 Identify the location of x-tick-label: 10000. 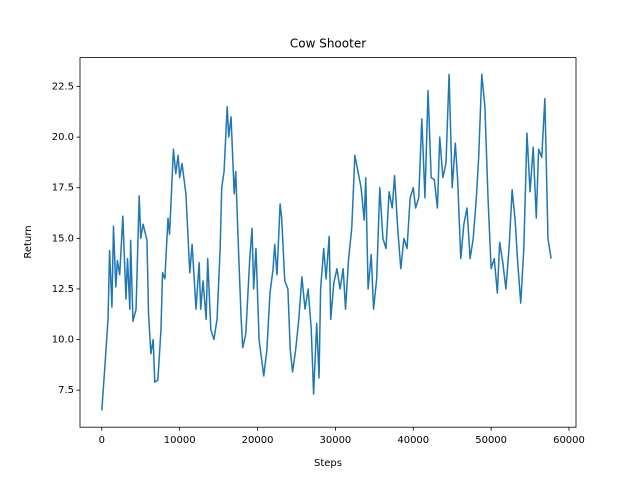
(180, 440).